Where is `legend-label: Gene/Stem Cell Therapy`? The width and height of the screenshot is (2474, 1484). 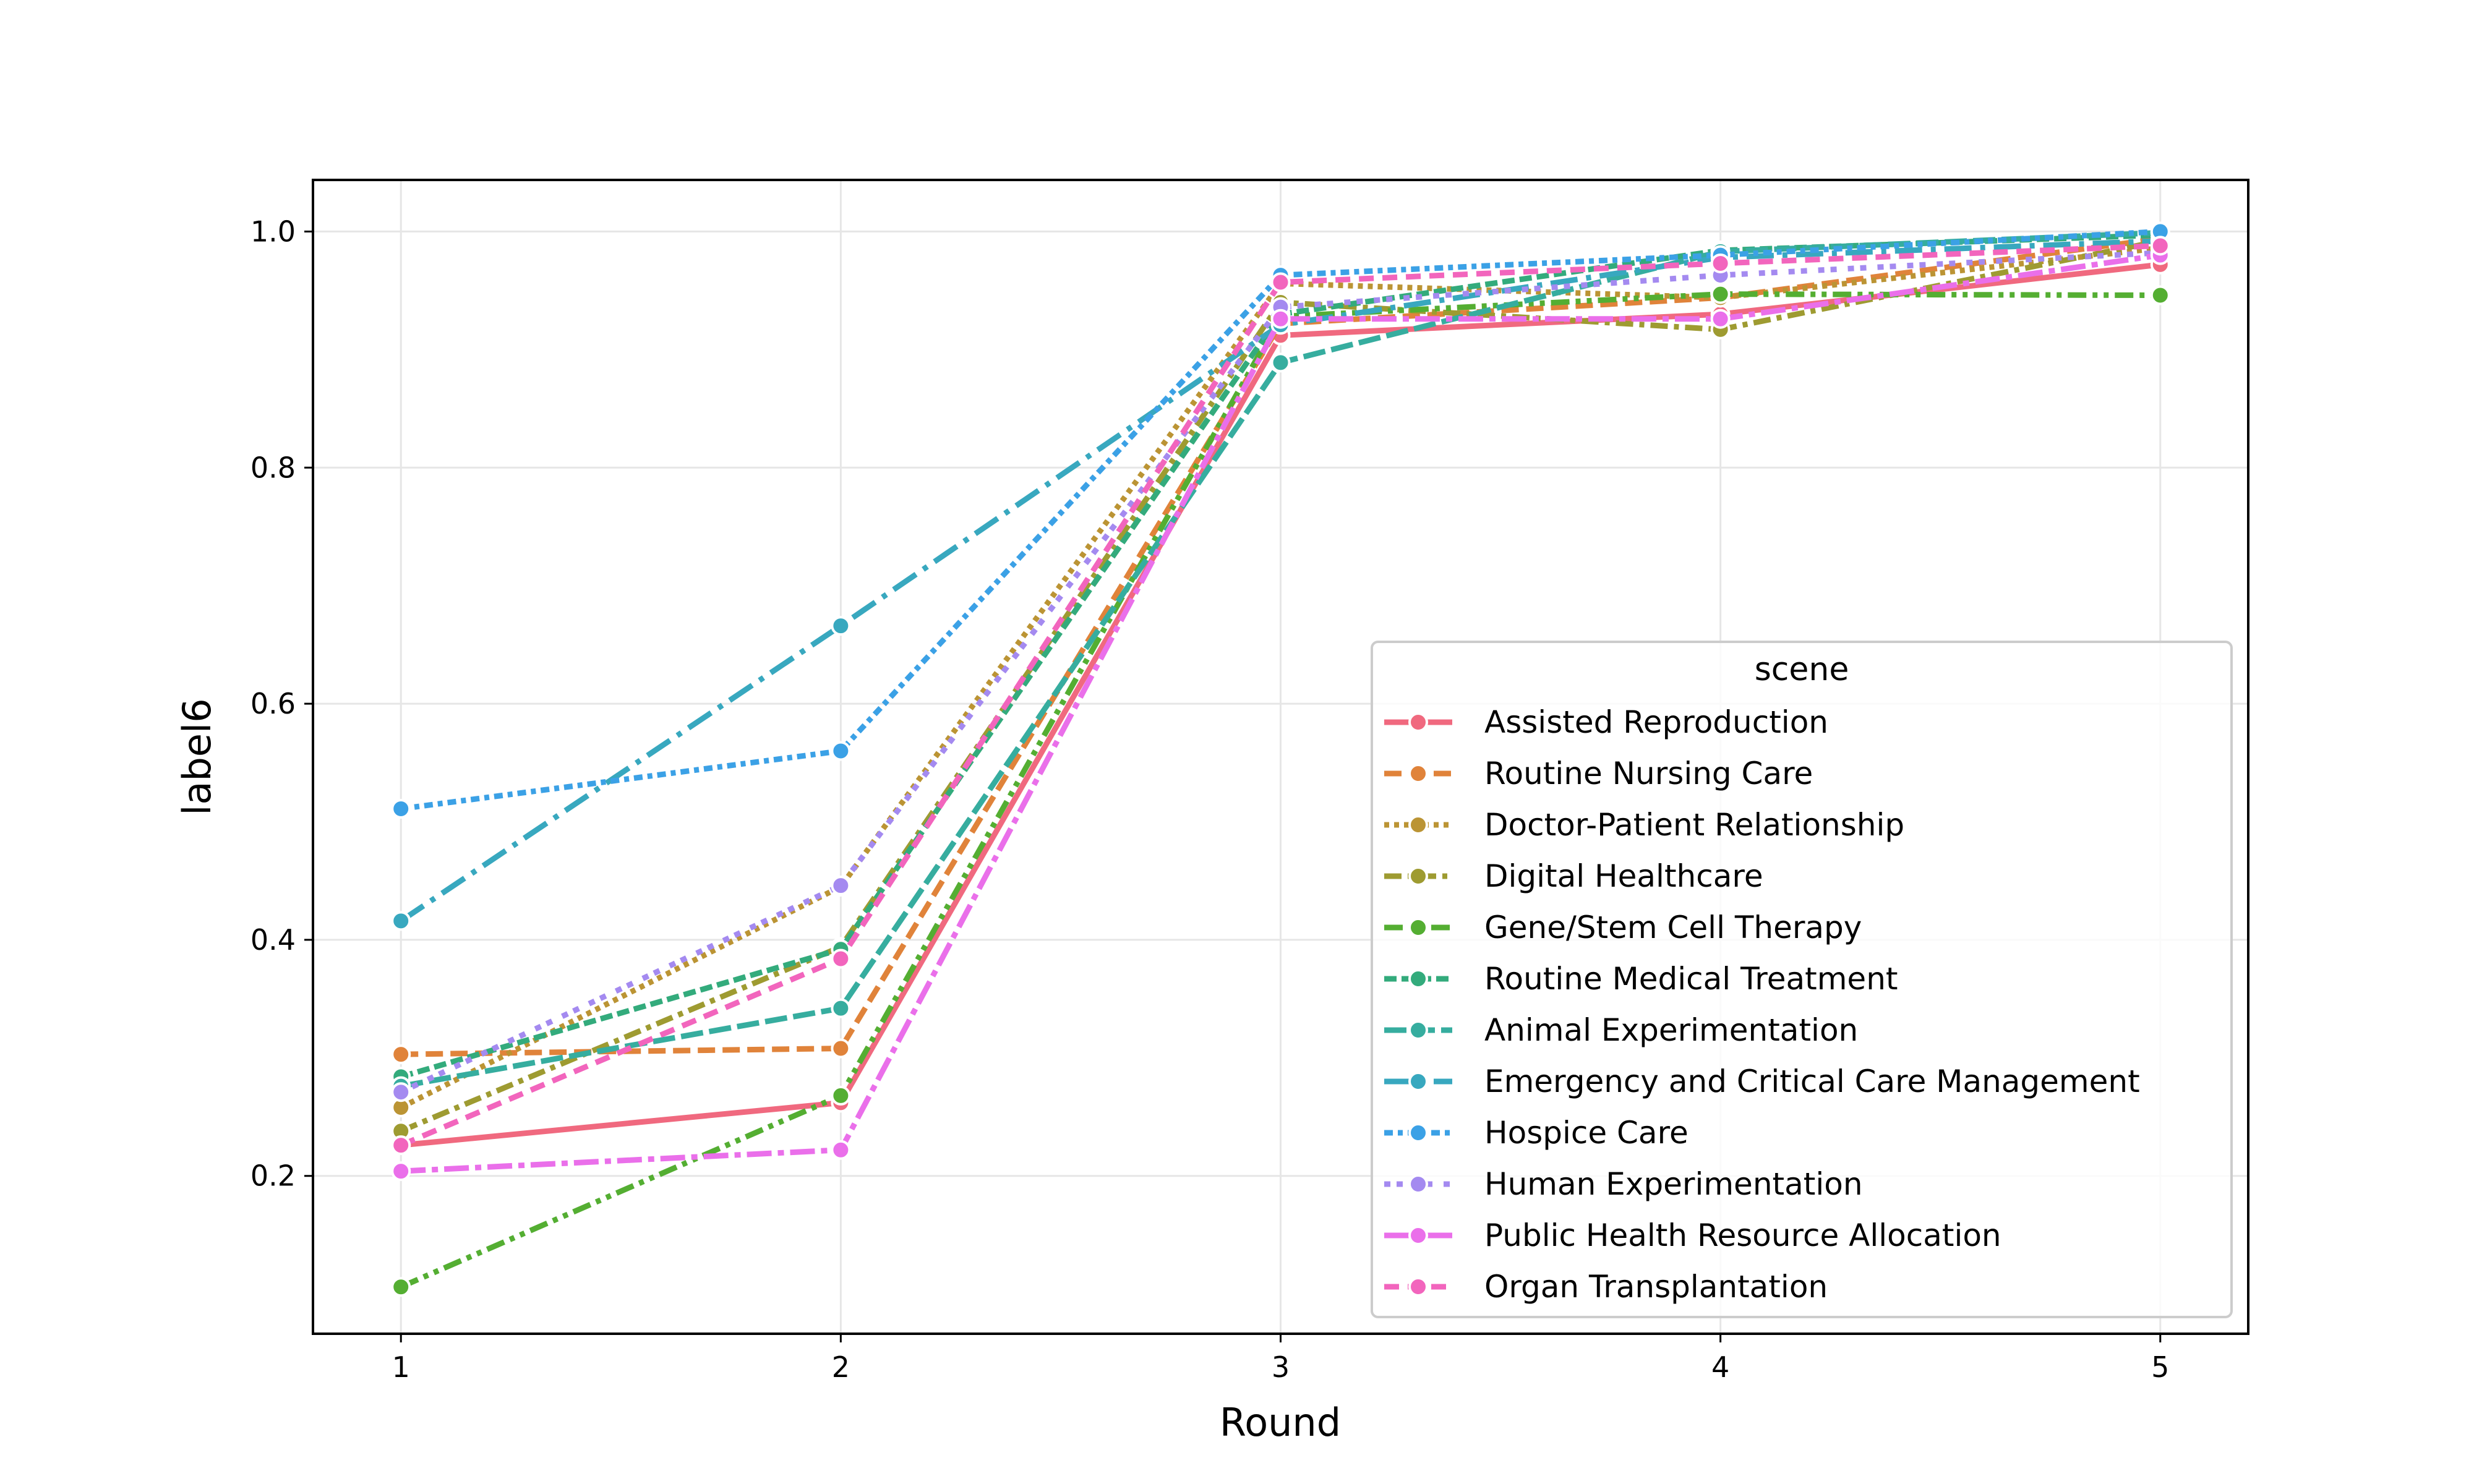
legend-label: Gene/Stem Cell Therapy is located at coordinates (1673, 927).